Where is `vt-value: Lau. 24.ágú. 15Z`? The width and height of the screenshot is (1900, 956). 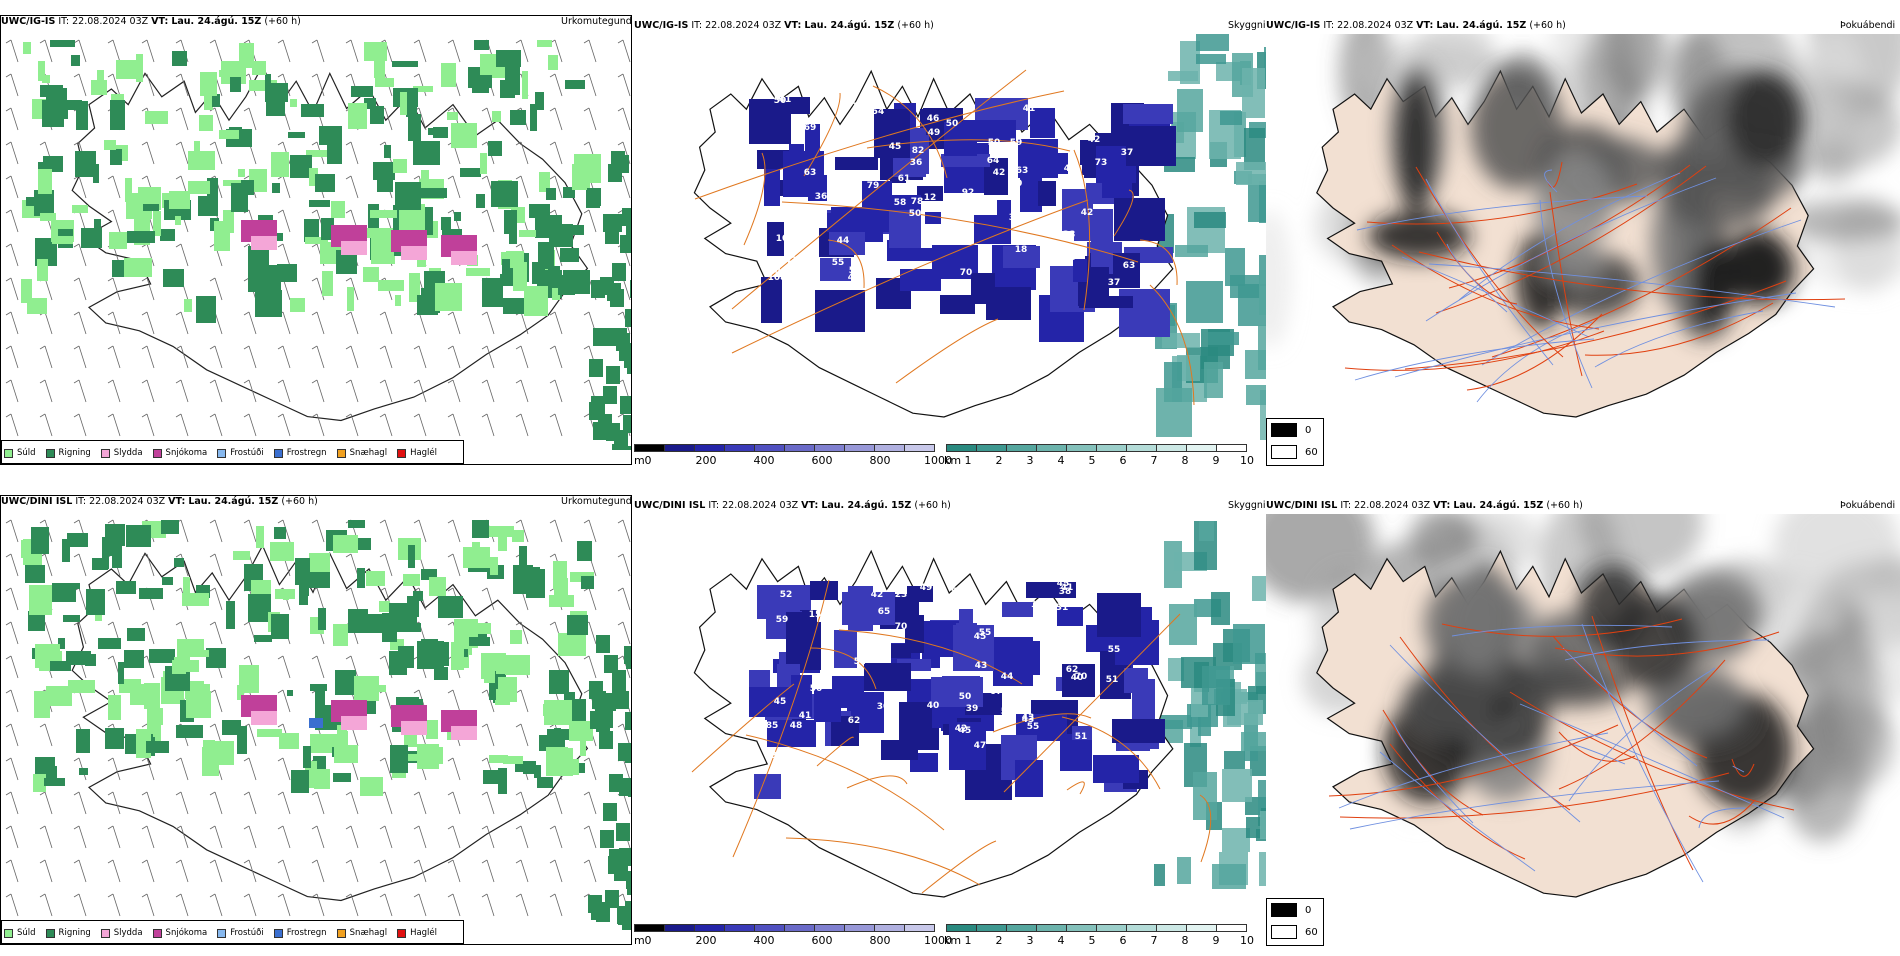 vt-value: Lau. 24.ágú. 15Z is located at coordinates (849, 25).